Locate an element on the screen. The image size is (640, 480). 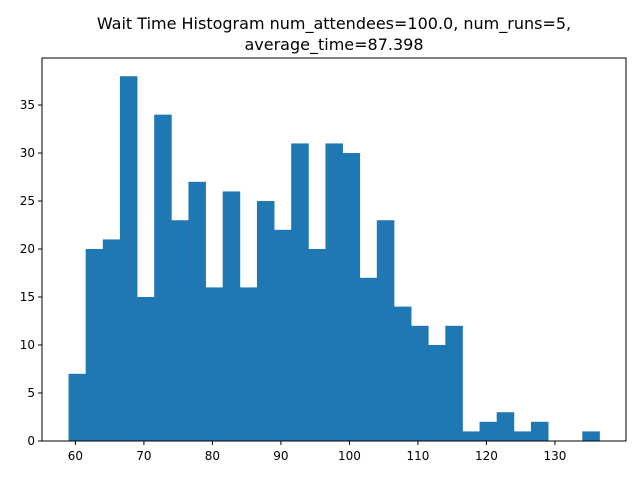
y-tick-label: 30 is located at coordinates (27, 153).